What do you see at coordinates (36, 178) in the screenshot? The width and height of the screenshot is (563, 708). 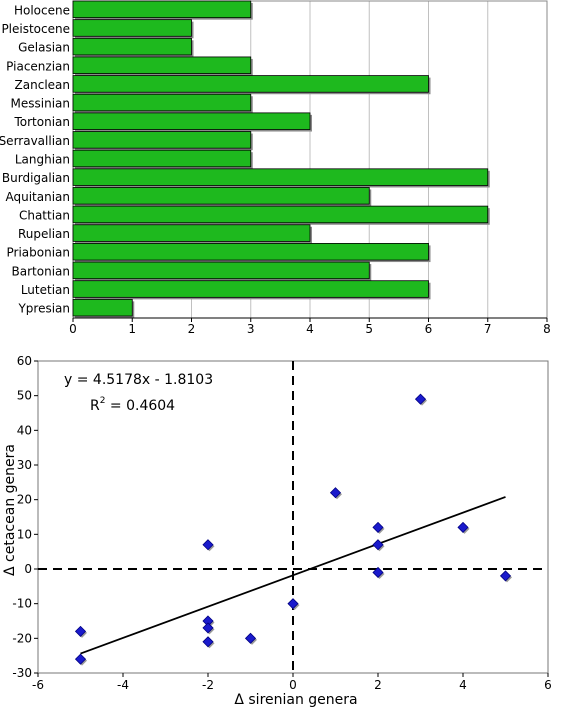 I see `category-label: Burdigalian` at bounding box center [36, 178].